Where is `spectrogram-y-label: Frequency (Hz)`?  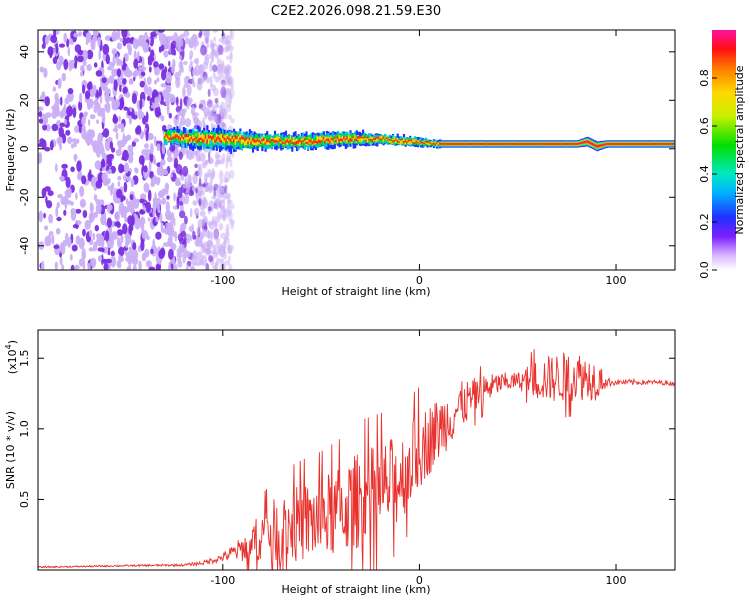
spectrogram-y-label: Frequency (Hz) is located at coordinates (10, 150).